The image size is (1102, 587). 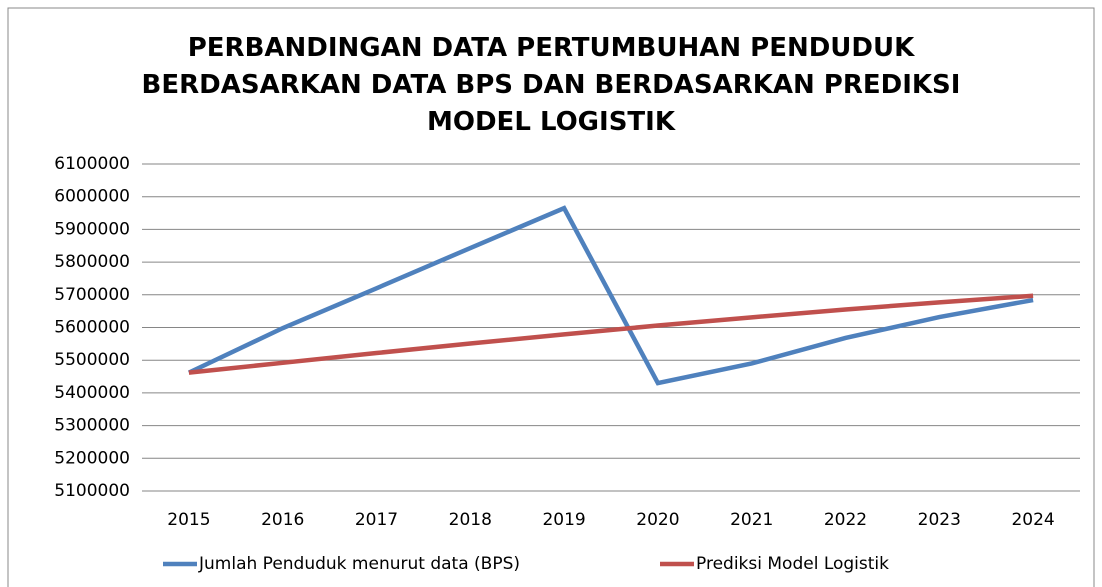 What do you see at coordinates (92, 295) in the screenshot?
I see `y-tick-label: 5700000` at bounding box center [92, 295].